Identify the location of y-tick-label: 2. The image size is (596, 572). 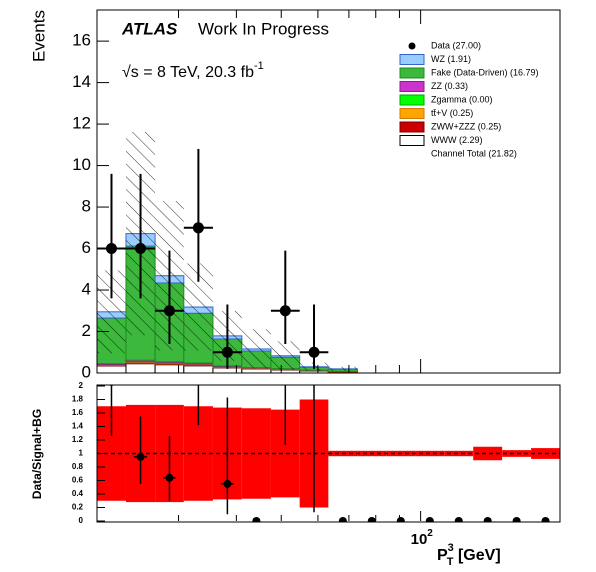
(86, 330).